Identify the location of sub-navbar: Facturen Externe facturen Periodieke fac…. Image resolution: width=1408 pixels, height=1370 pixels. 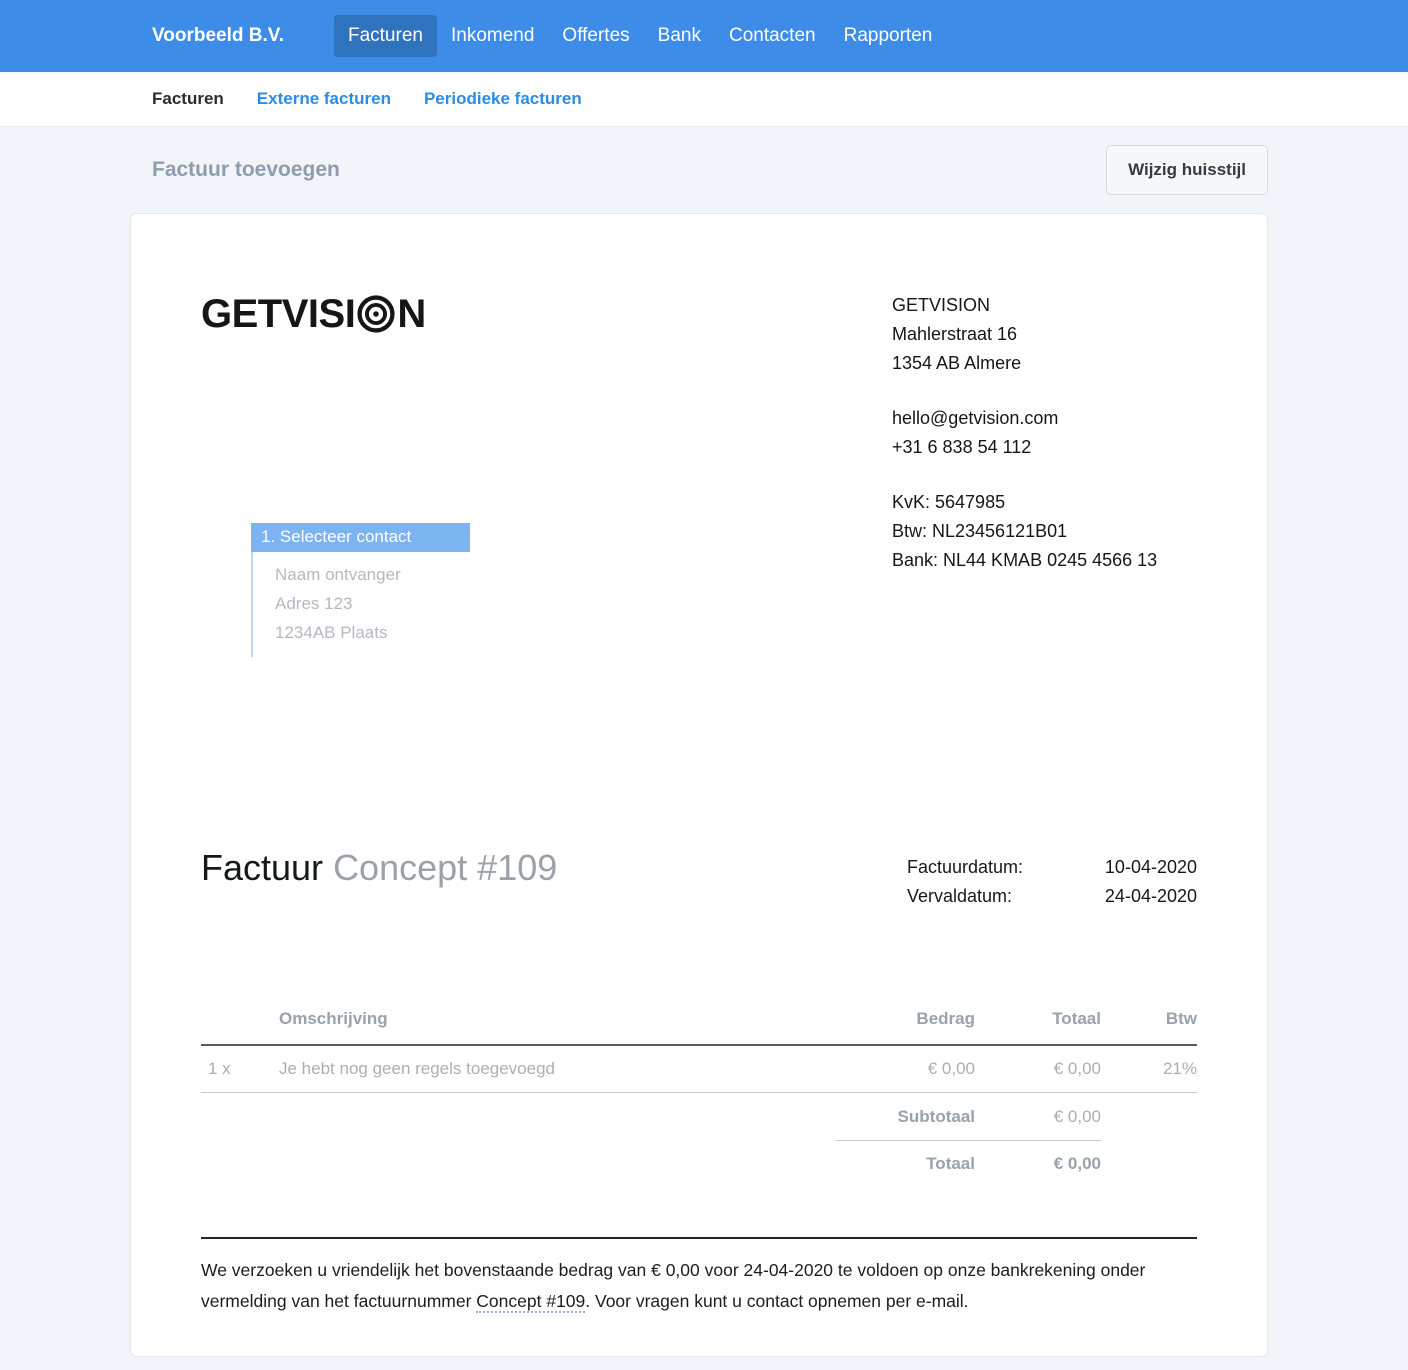
(704, 99).